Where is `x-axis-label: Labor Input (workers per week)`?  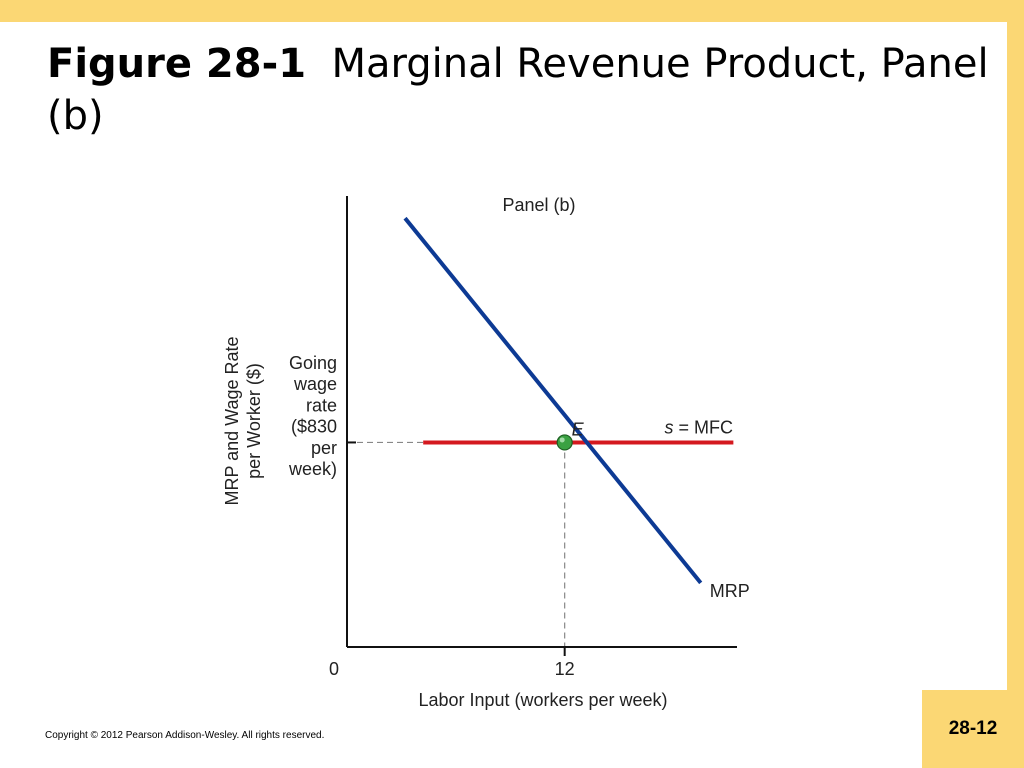
x-axis-label: Labor Input (workers per week) is located at coordinates (542, 700).